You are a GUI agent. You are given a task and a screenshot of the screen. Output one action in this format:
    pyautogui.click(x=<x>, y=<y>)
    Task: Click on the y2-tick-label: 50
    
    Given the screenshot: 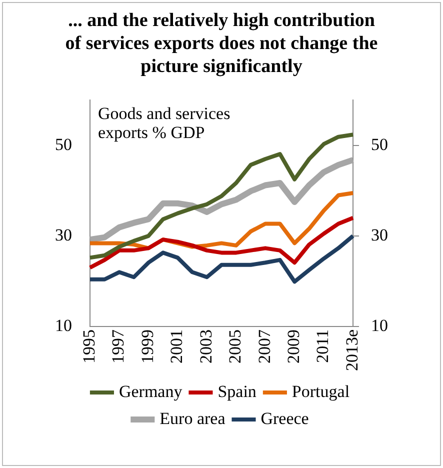 What is the action you would take?
    pyautogui.click(x=379, y=144)
    